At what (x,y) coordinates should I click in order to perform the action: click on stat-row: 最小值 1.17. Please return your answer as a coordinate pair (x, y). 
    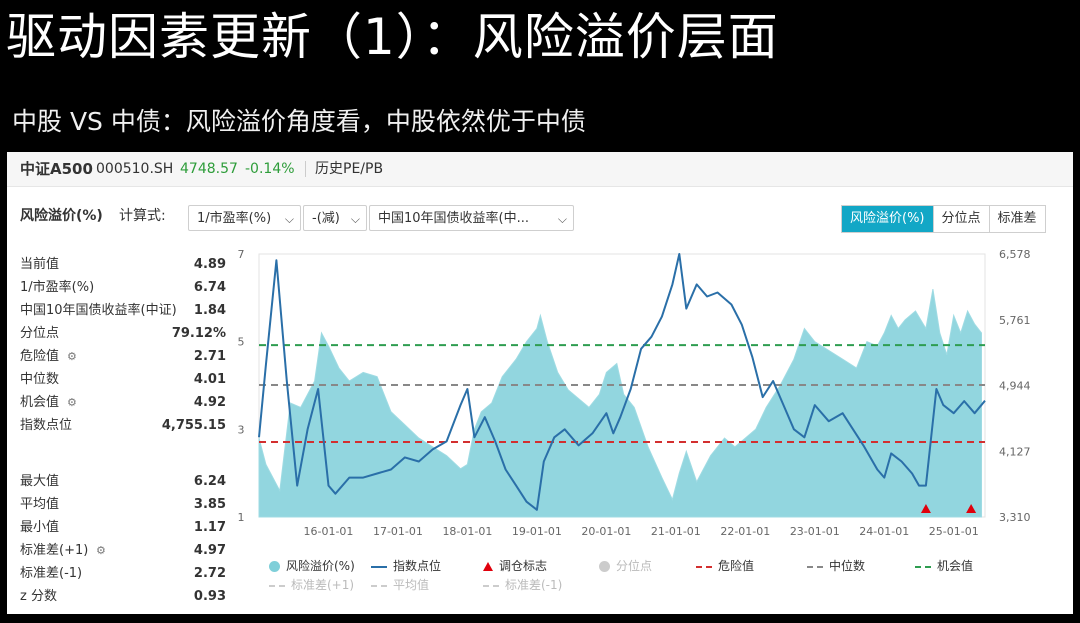
    Looking at the image, I should click on (123, 527).